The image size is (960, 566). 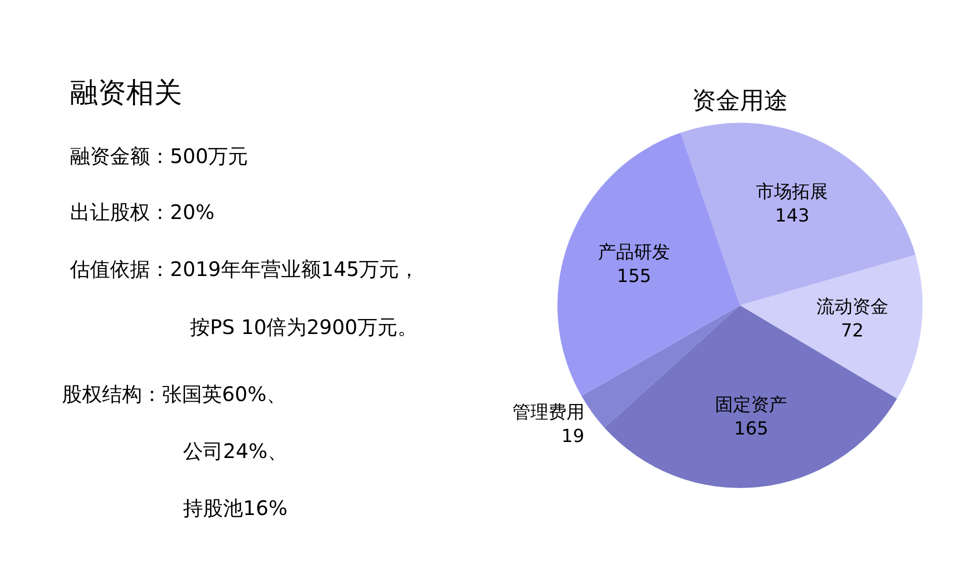 I want to click on data-label: 155, so click(x=634, y=277).